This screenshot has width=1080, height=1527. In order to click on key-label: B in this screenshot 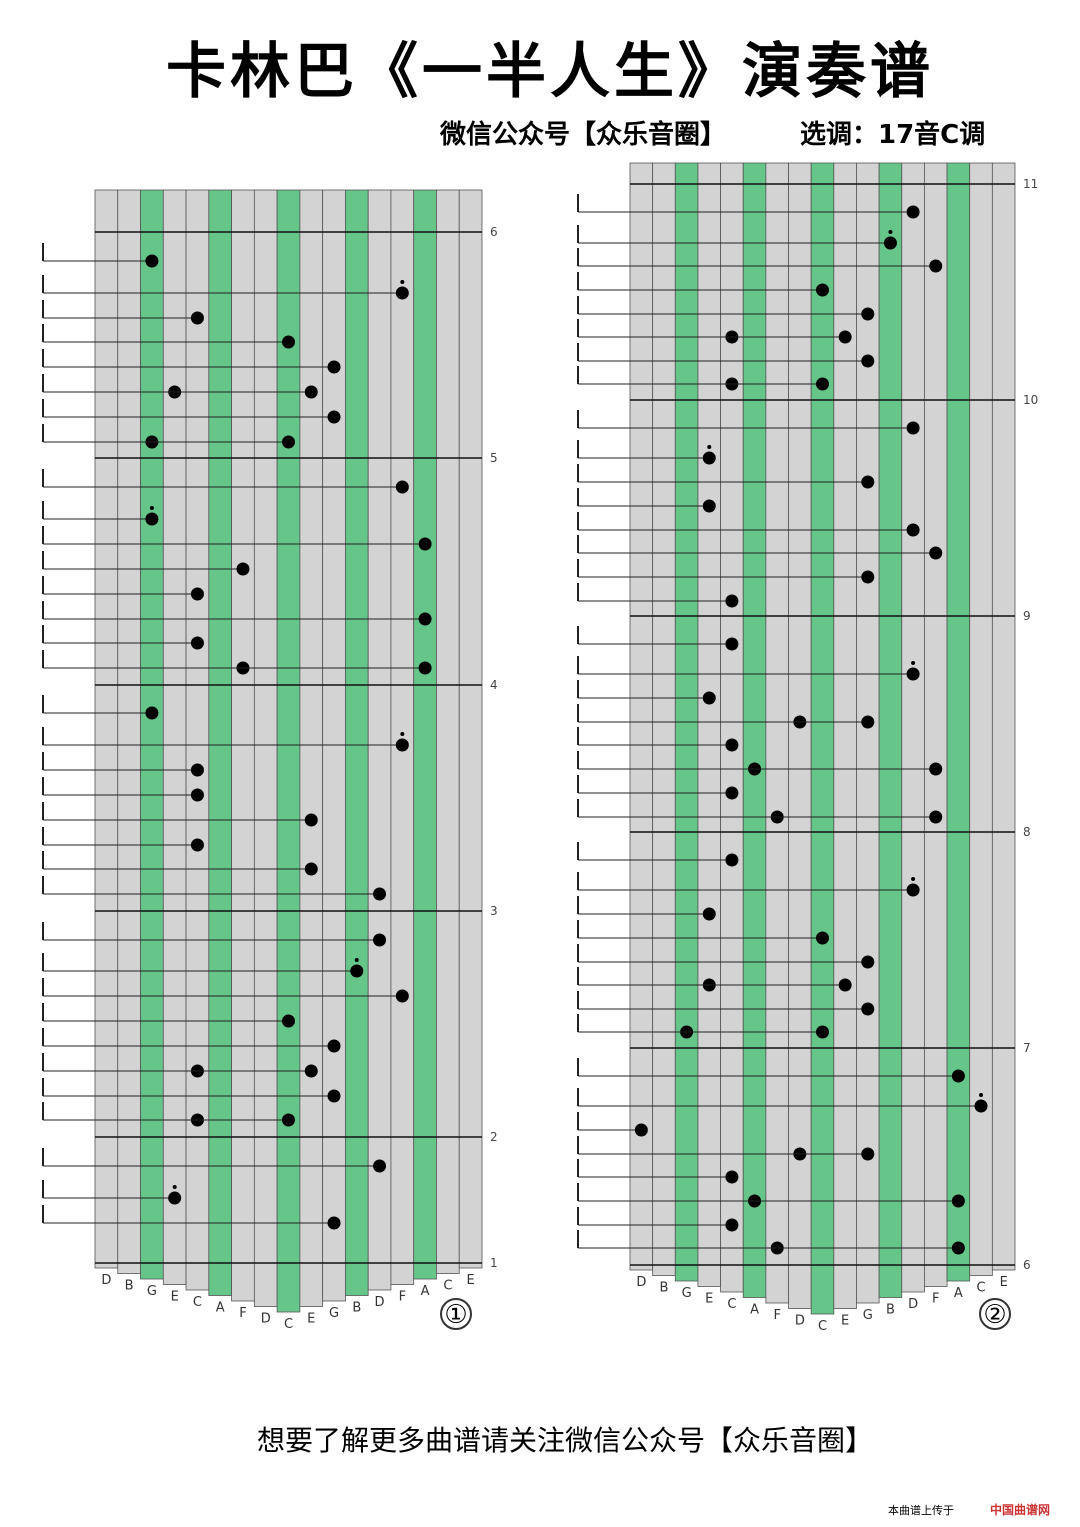, I will do `click(129, 1286)`.